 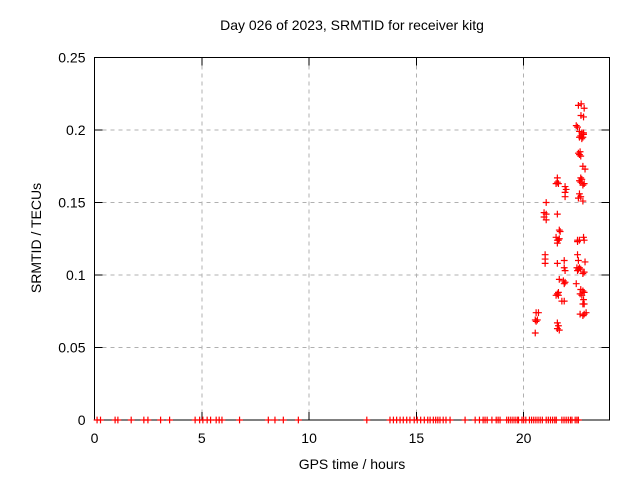 What do you see at coordinates (71, 348) in the screenshot?
I see `y-tick-label: 0.05` at bounding box center [71, 348].